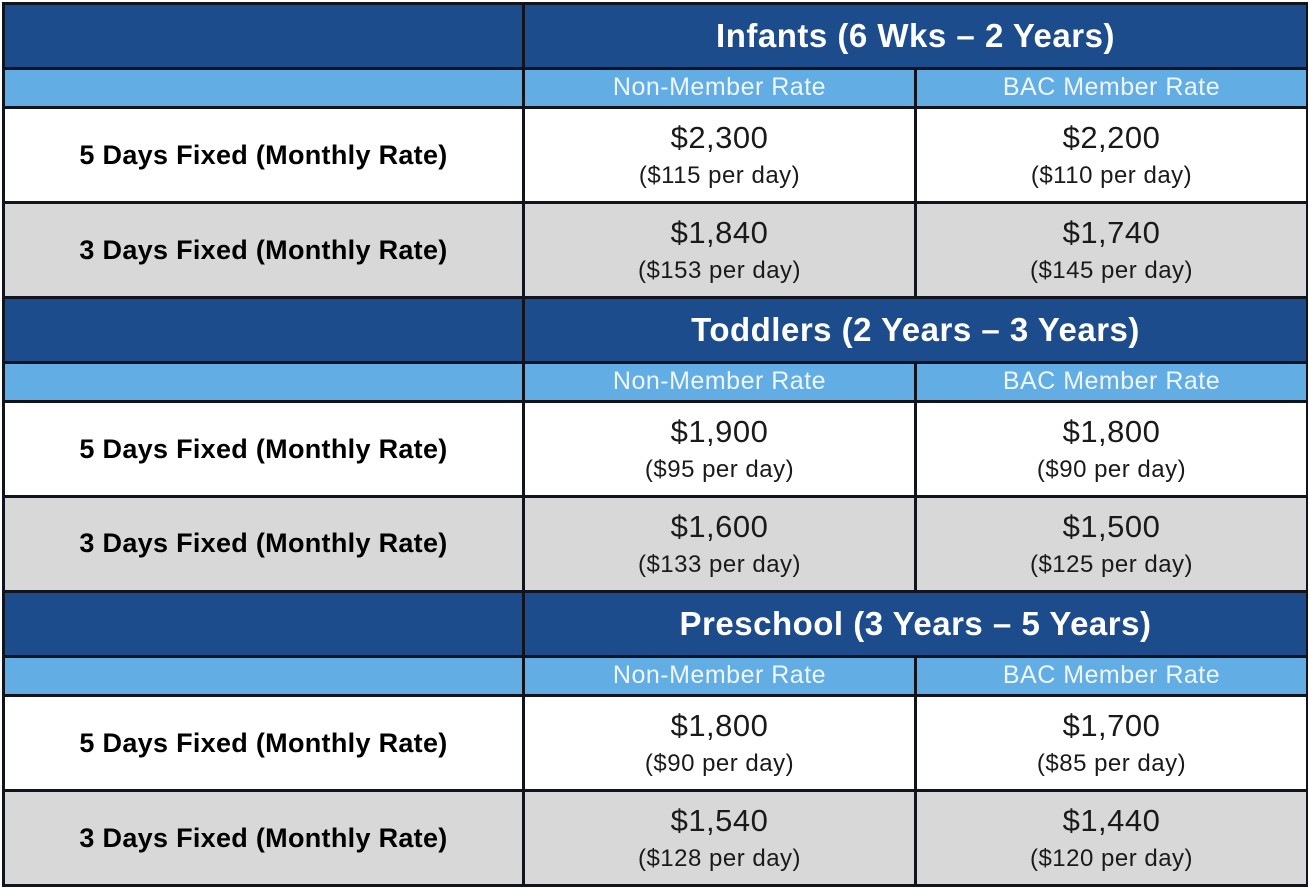 The image size is (1308, 889). Describe the element at coordinates (719, 526) in the screenshot. I see `monthly-rate: $1,600` at that location.